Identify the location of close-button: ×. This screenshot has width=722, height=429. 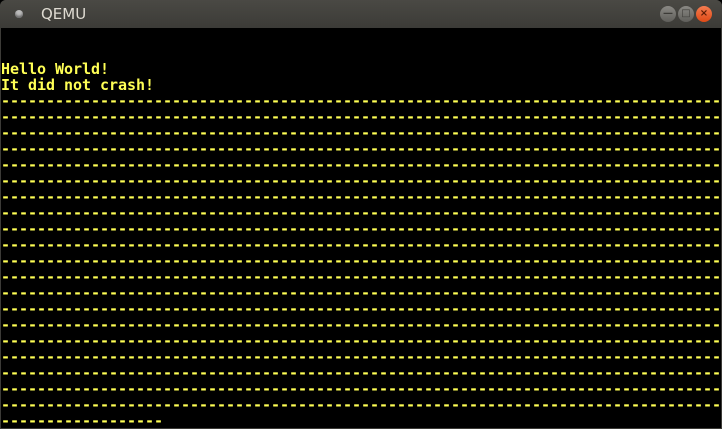
(704, 14).